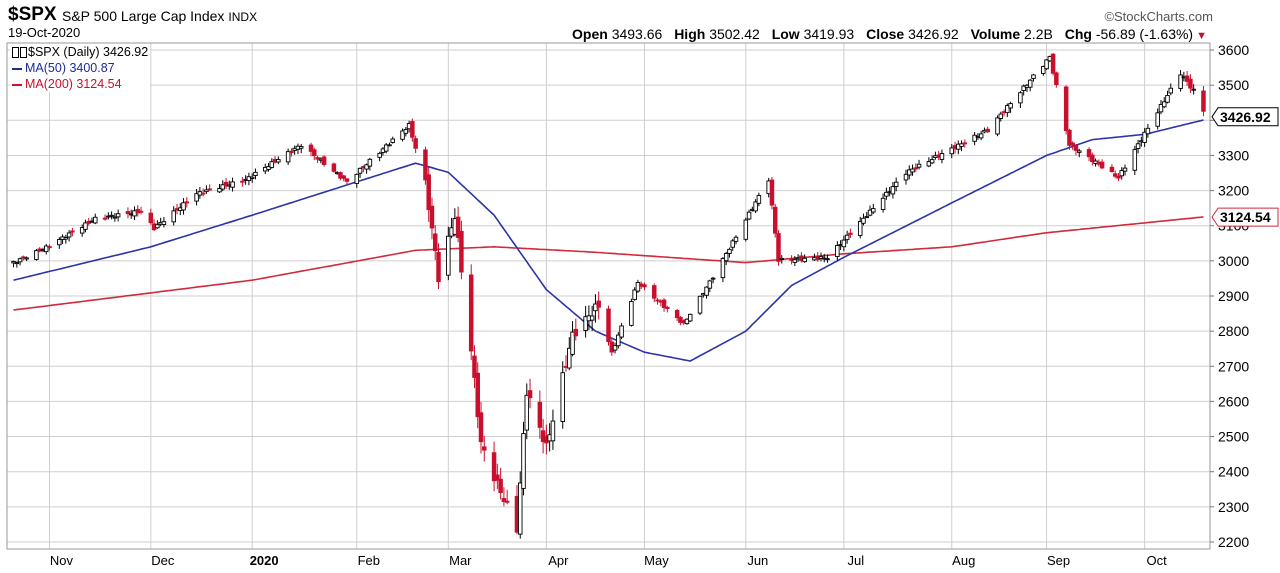 This screenshot has width=1280, height=573. Describe the element at coordinates (590, 34) in the screenshot. I see `open-label: Open` at that location.